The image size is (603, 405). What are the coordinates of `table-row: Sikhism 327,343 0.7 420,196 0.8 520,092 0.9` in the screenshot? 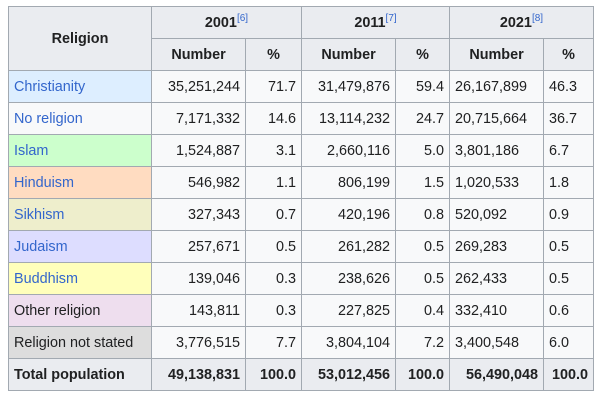 It's located at (301, 214).